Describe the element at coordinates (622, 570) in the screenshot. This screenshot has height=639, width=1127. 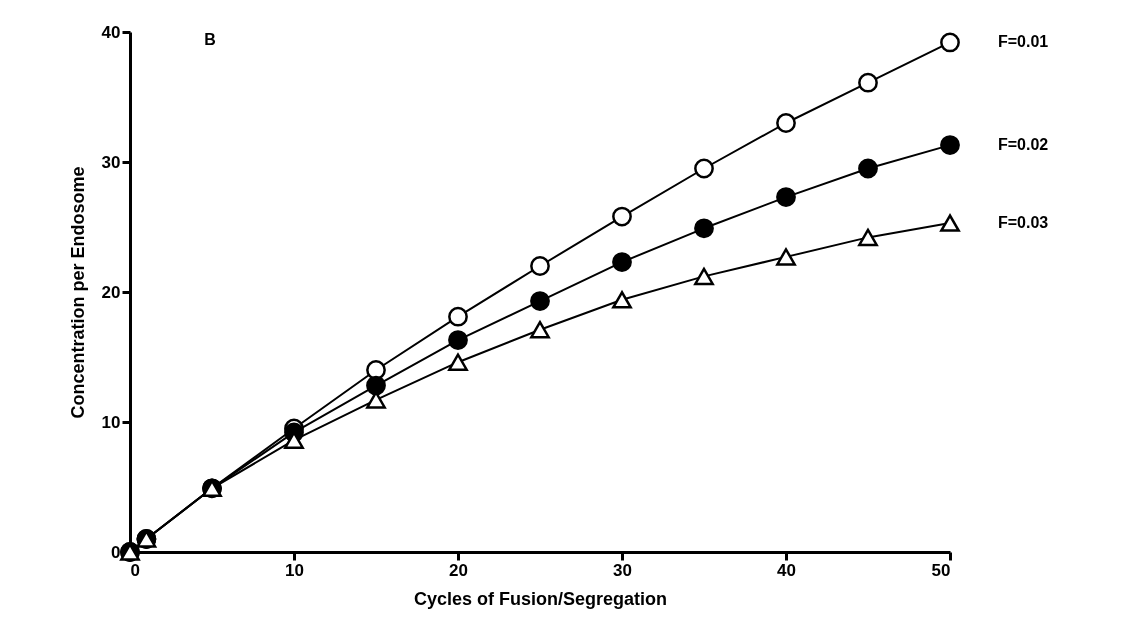
I see `x-tick-label: 30` at that location.